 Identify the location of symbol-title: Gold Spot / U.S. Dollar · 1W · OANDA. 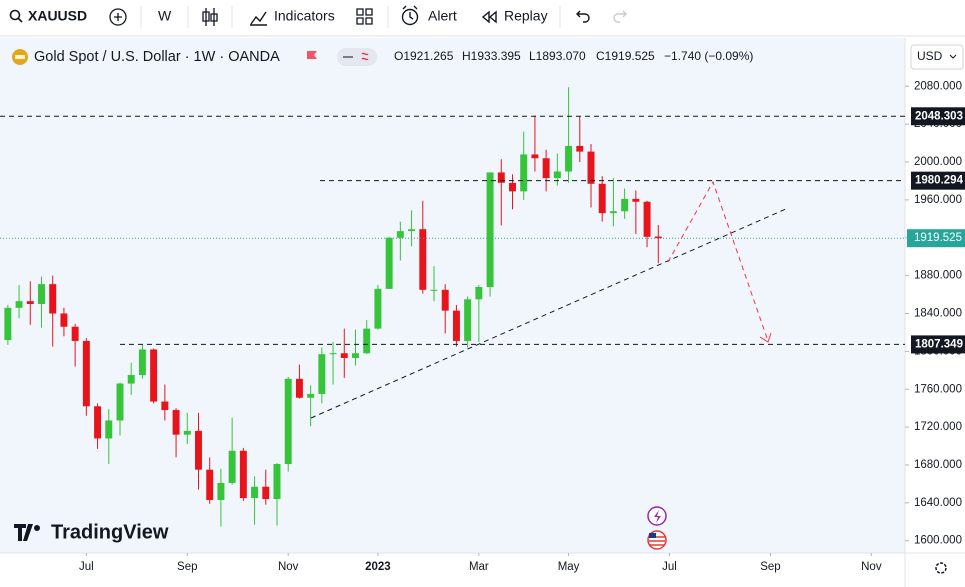
(157, 57).